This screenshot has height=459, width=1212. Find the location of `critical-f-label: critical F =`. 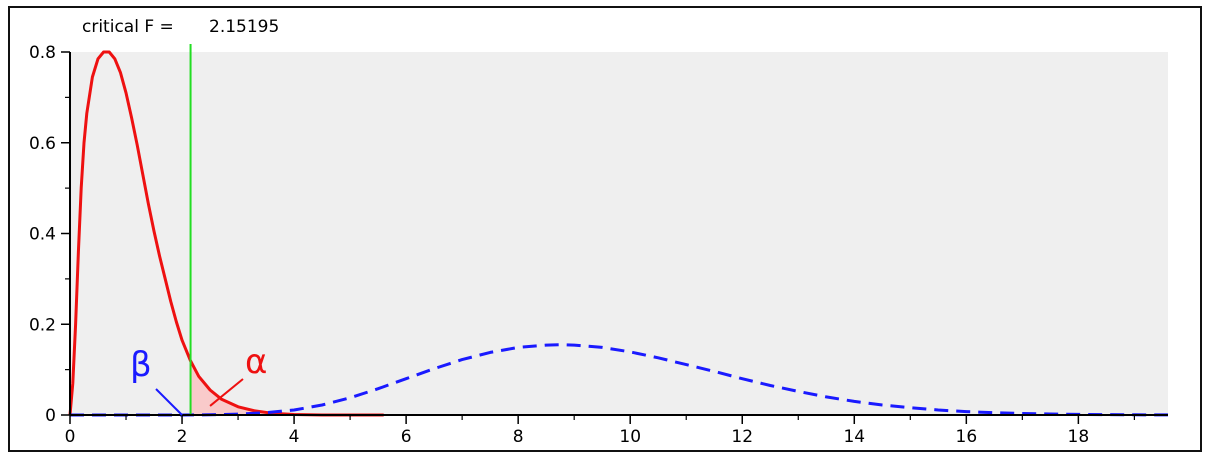

critical-f-label: critical F = is located at coordinates (128, 27).